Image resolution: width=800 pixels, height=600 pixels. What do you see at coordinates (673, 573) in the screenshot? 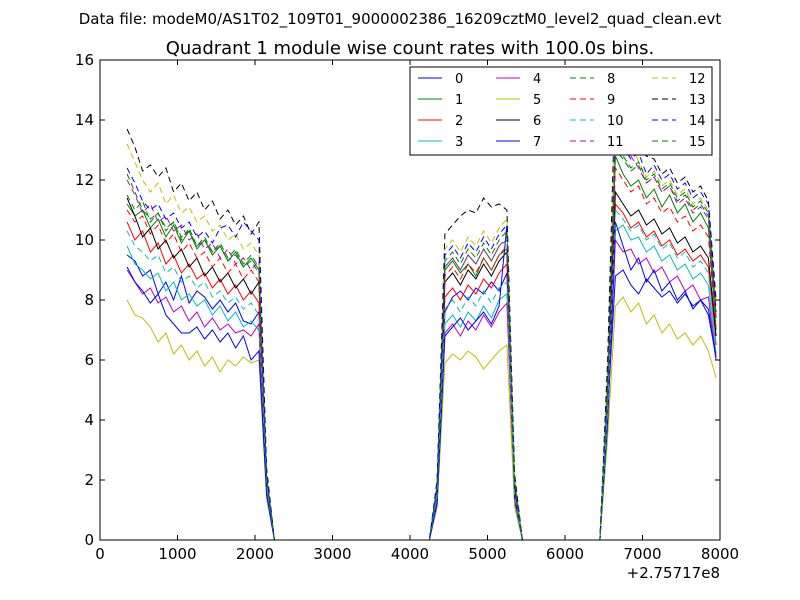
I see `x-axis-offset-label: +2.75717e8` at bounding box center [673, 573].